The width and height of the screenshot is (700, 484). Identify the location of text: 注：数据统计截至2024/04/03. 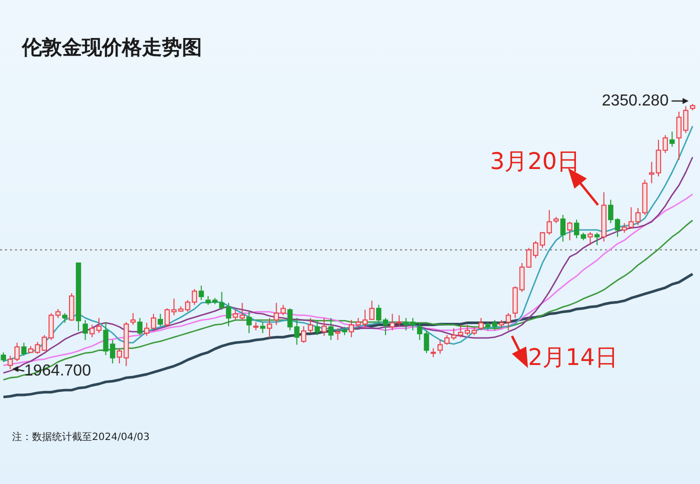
(81, 437).